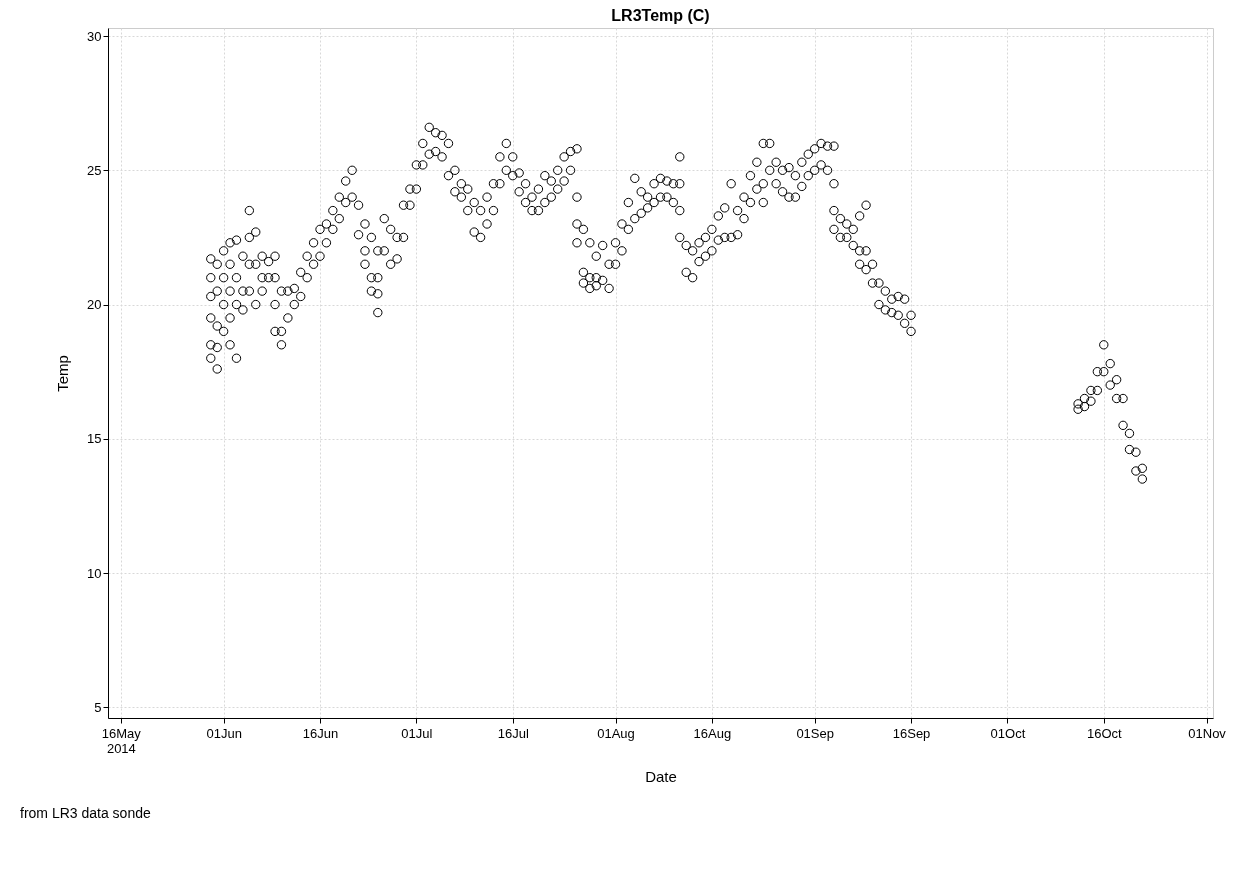 The width and height of the screenshot is (1253, 889). What do you see at coordinates (63, 373) in the screenshot?
I see `y-axis-title: Temp` at bounding box center [63, 373].